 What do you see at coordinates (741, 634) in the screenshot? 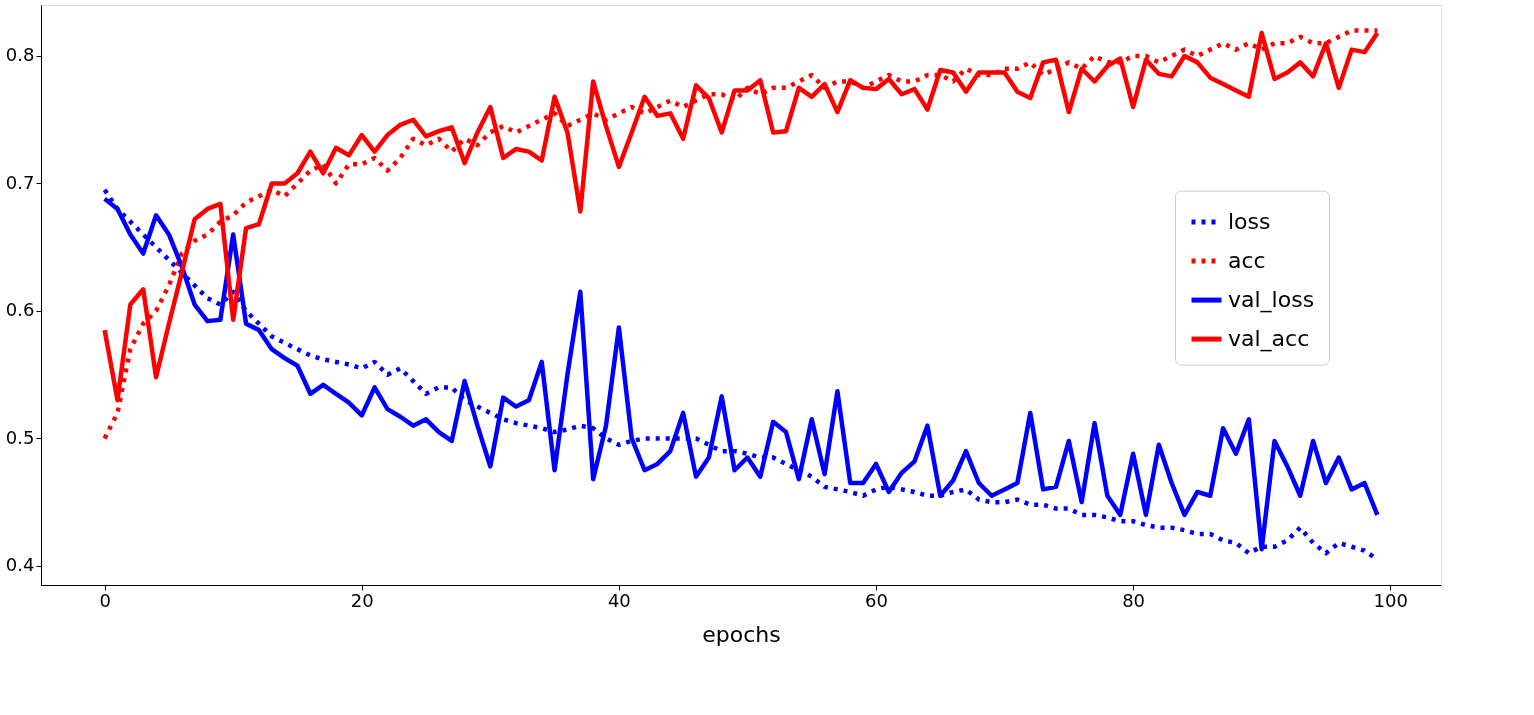
I see `x-axis-title: epochs` at bounding box center [741, 634].